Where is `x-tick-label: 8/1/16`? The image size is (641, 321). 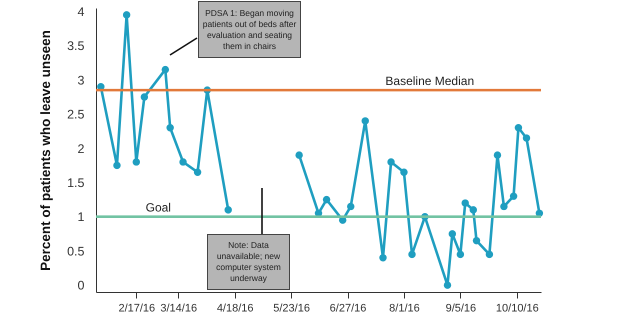
x-tick-label: 8/1/16 is located at coordinates (404, 308).